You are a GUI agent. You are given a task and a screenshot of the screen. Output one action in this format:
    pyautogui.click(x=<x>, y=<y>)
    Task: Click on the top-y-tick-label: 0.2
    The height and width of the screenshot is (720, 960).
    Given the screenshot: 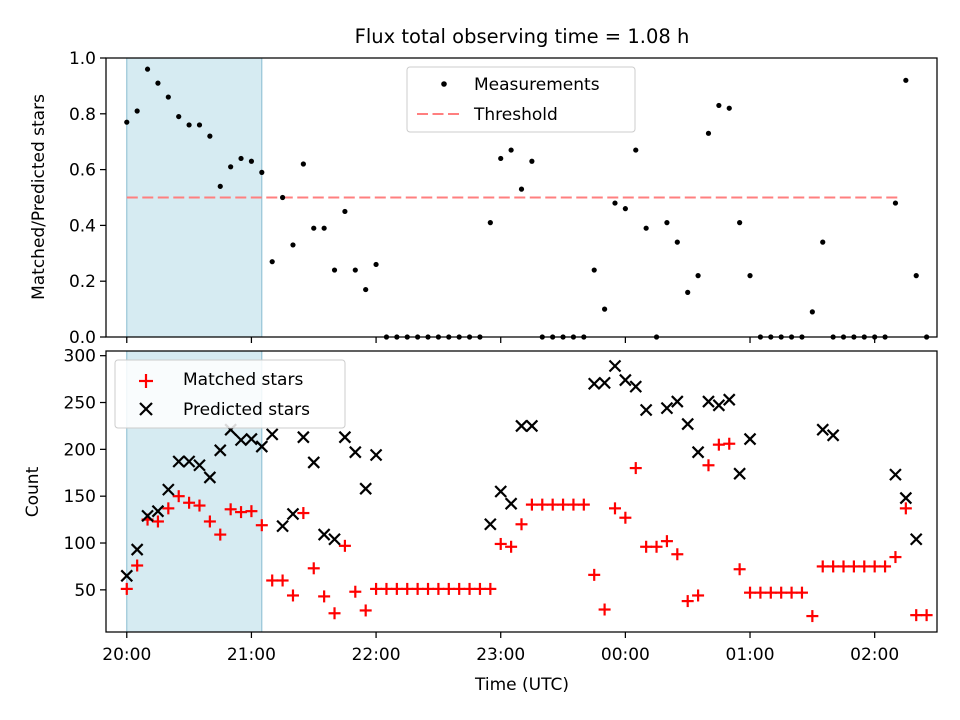 What is the action you would take?
    pyautogui.click(x=82, y=282)
    